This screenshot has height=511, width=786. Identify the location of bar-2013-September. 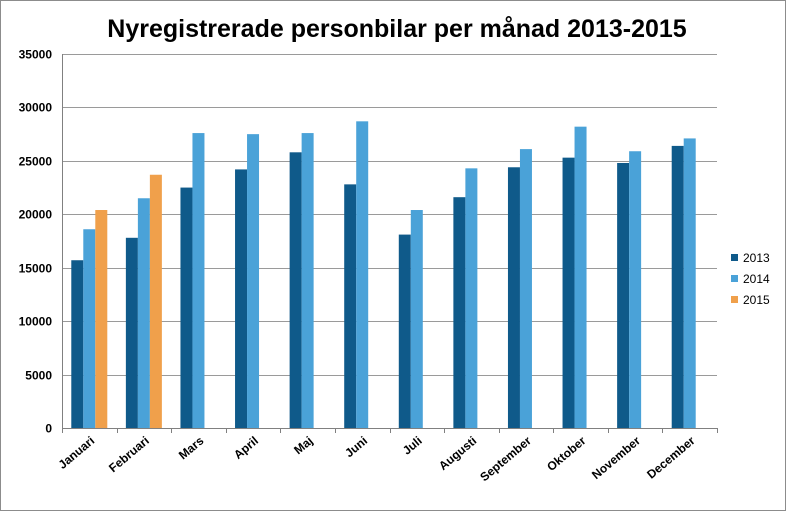
(513, 298).